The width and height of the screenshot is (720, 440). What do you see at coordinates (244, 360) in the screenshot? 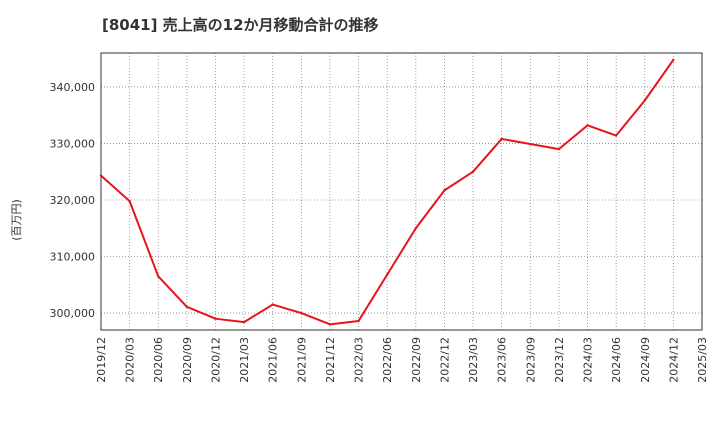
I see `x-tick-label: 2021/03` at bounding box center [244, 360].